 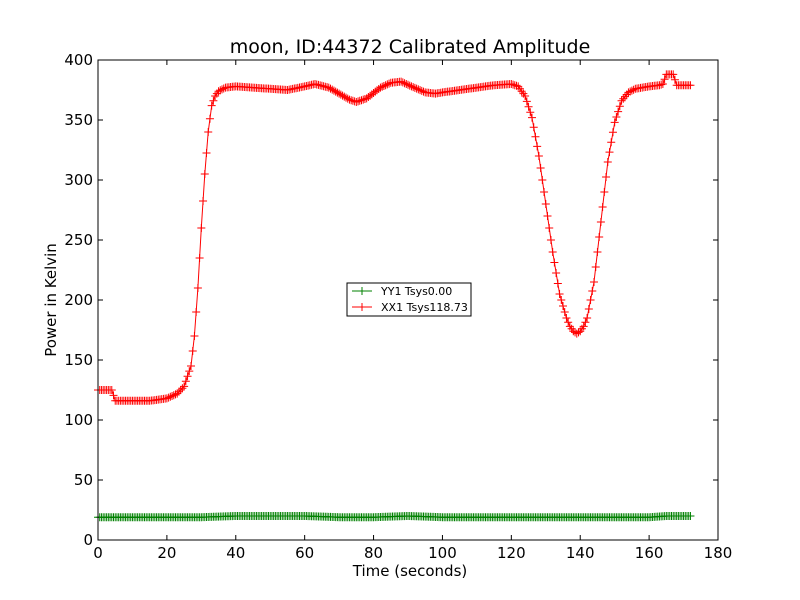 What do you see at coordinates (51, 300) in the screenshot?
I see `y-axis-title: Power in Kelvin` at bounding box center [51, 300].